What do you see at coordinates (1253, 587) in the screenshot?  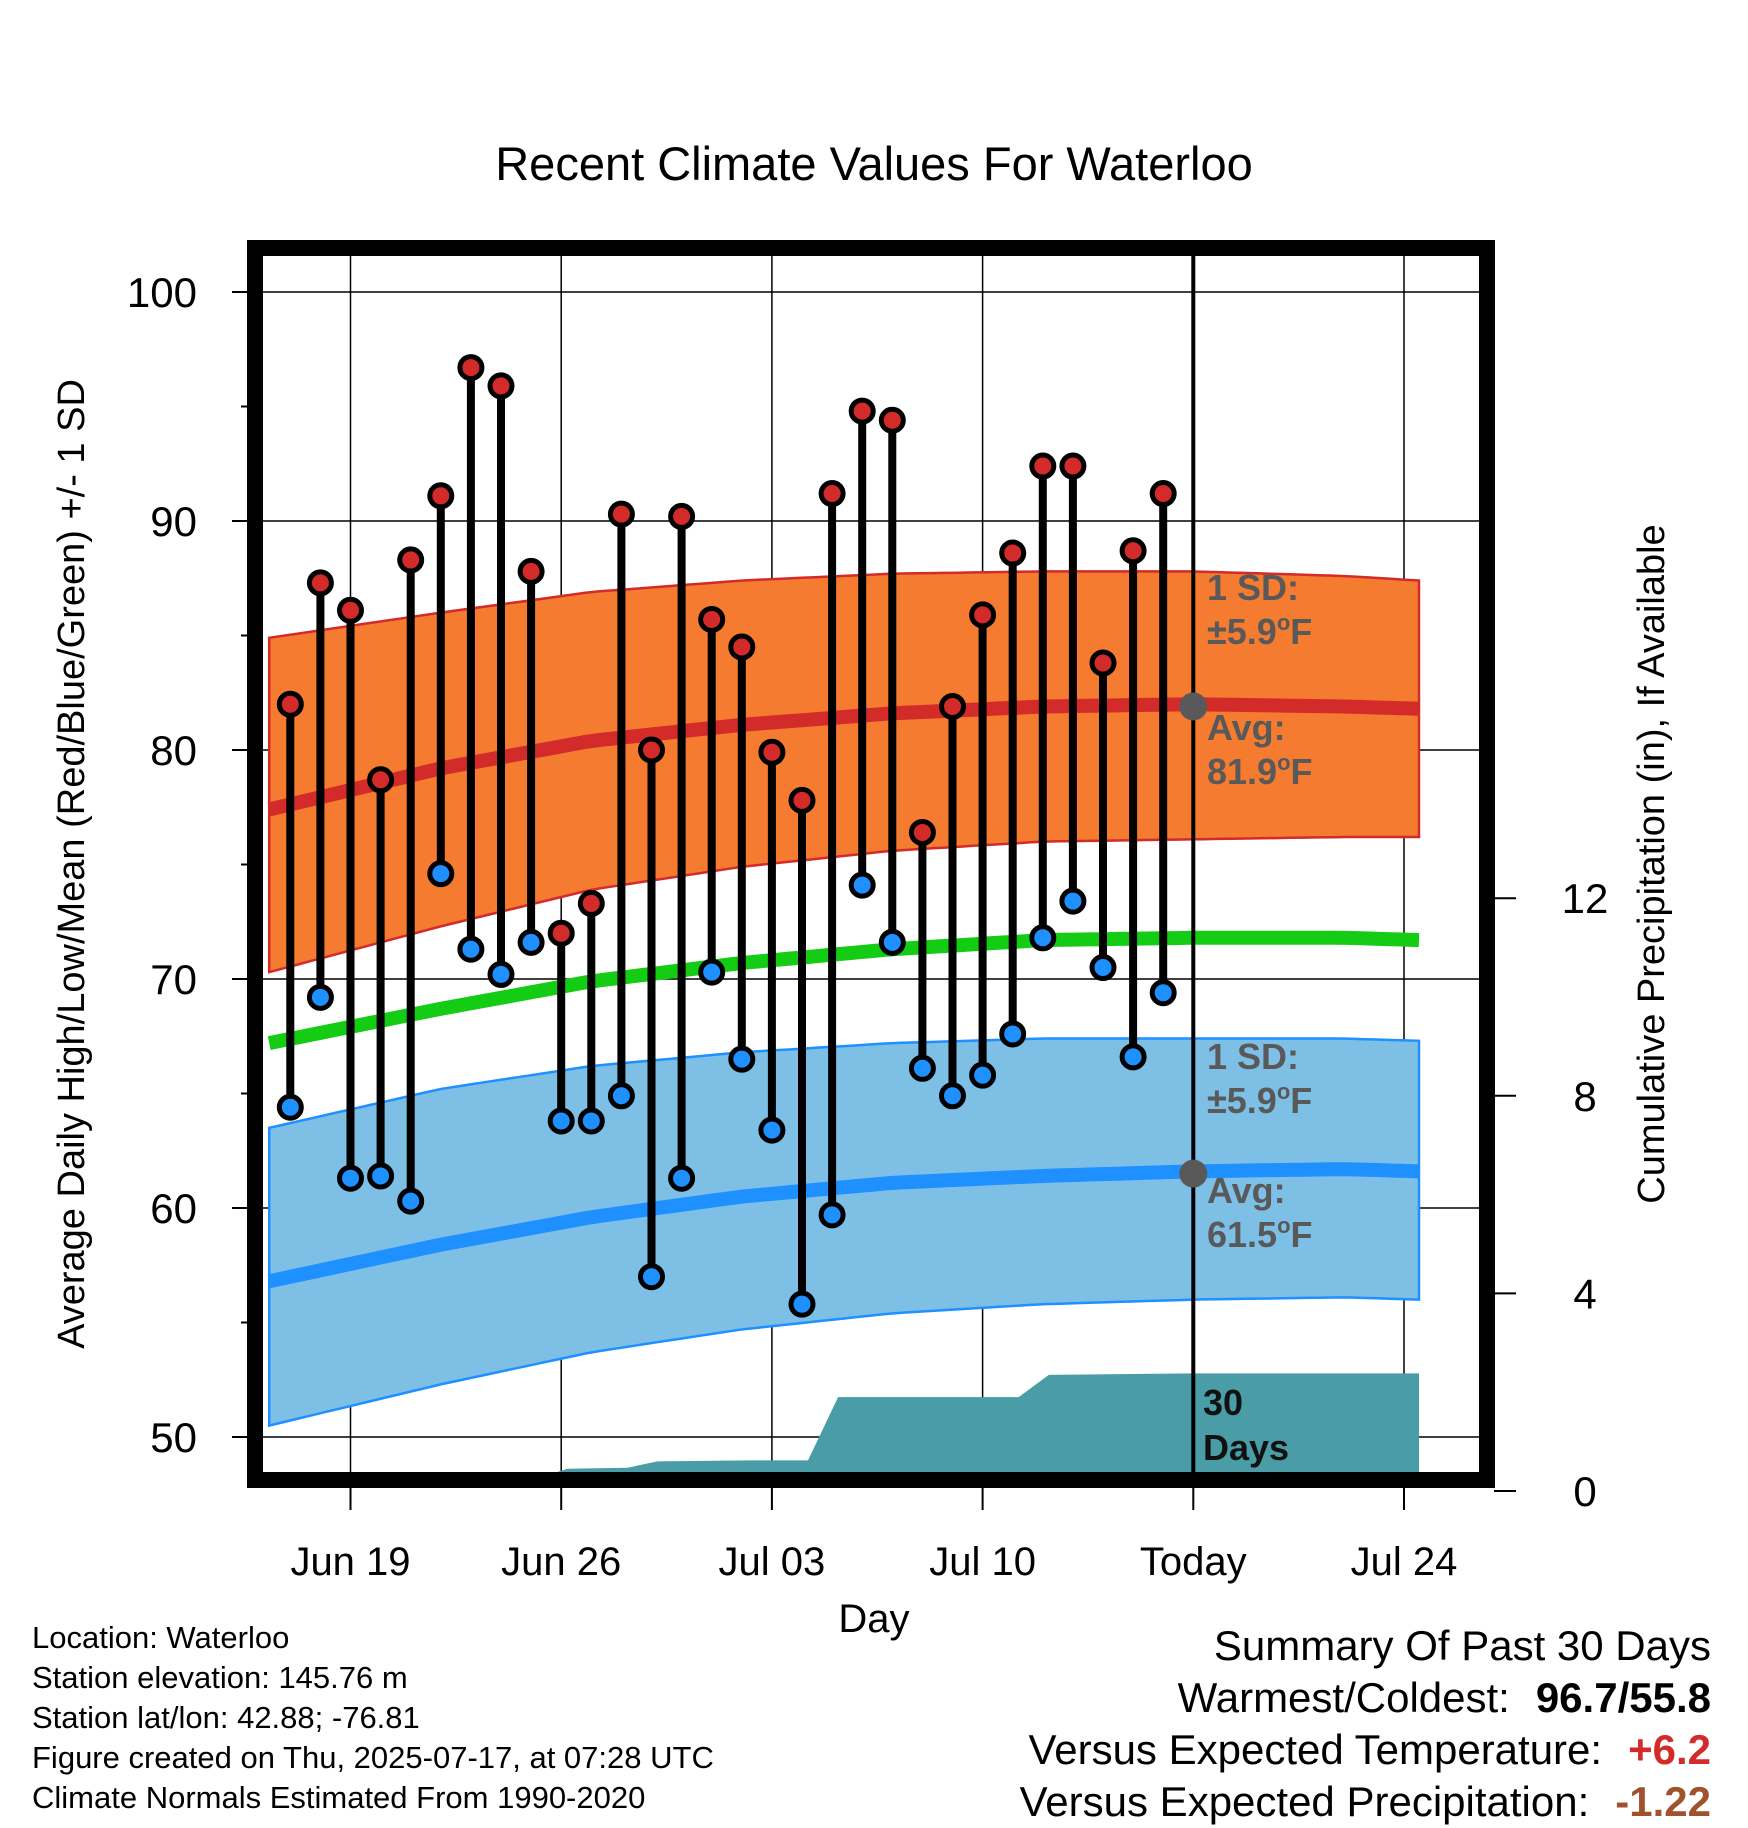 I see `high-sd-label: 1 SD:` at bounding box center [1253, 587].